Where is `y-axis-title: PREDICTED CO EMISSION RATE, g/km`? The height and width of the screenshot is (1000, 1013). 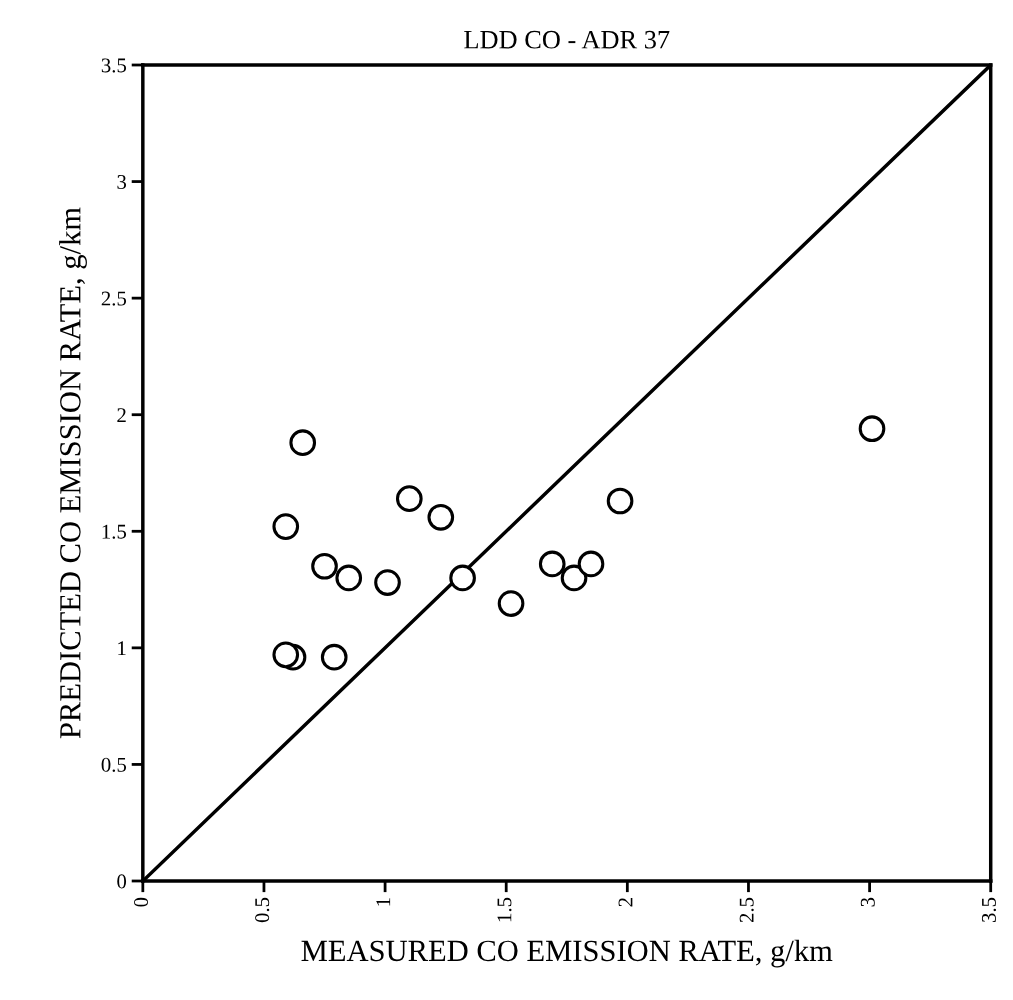
y-axis-title: PREDICTED CO EMISSION RATE, g/km is located at coordinates (73, 473).